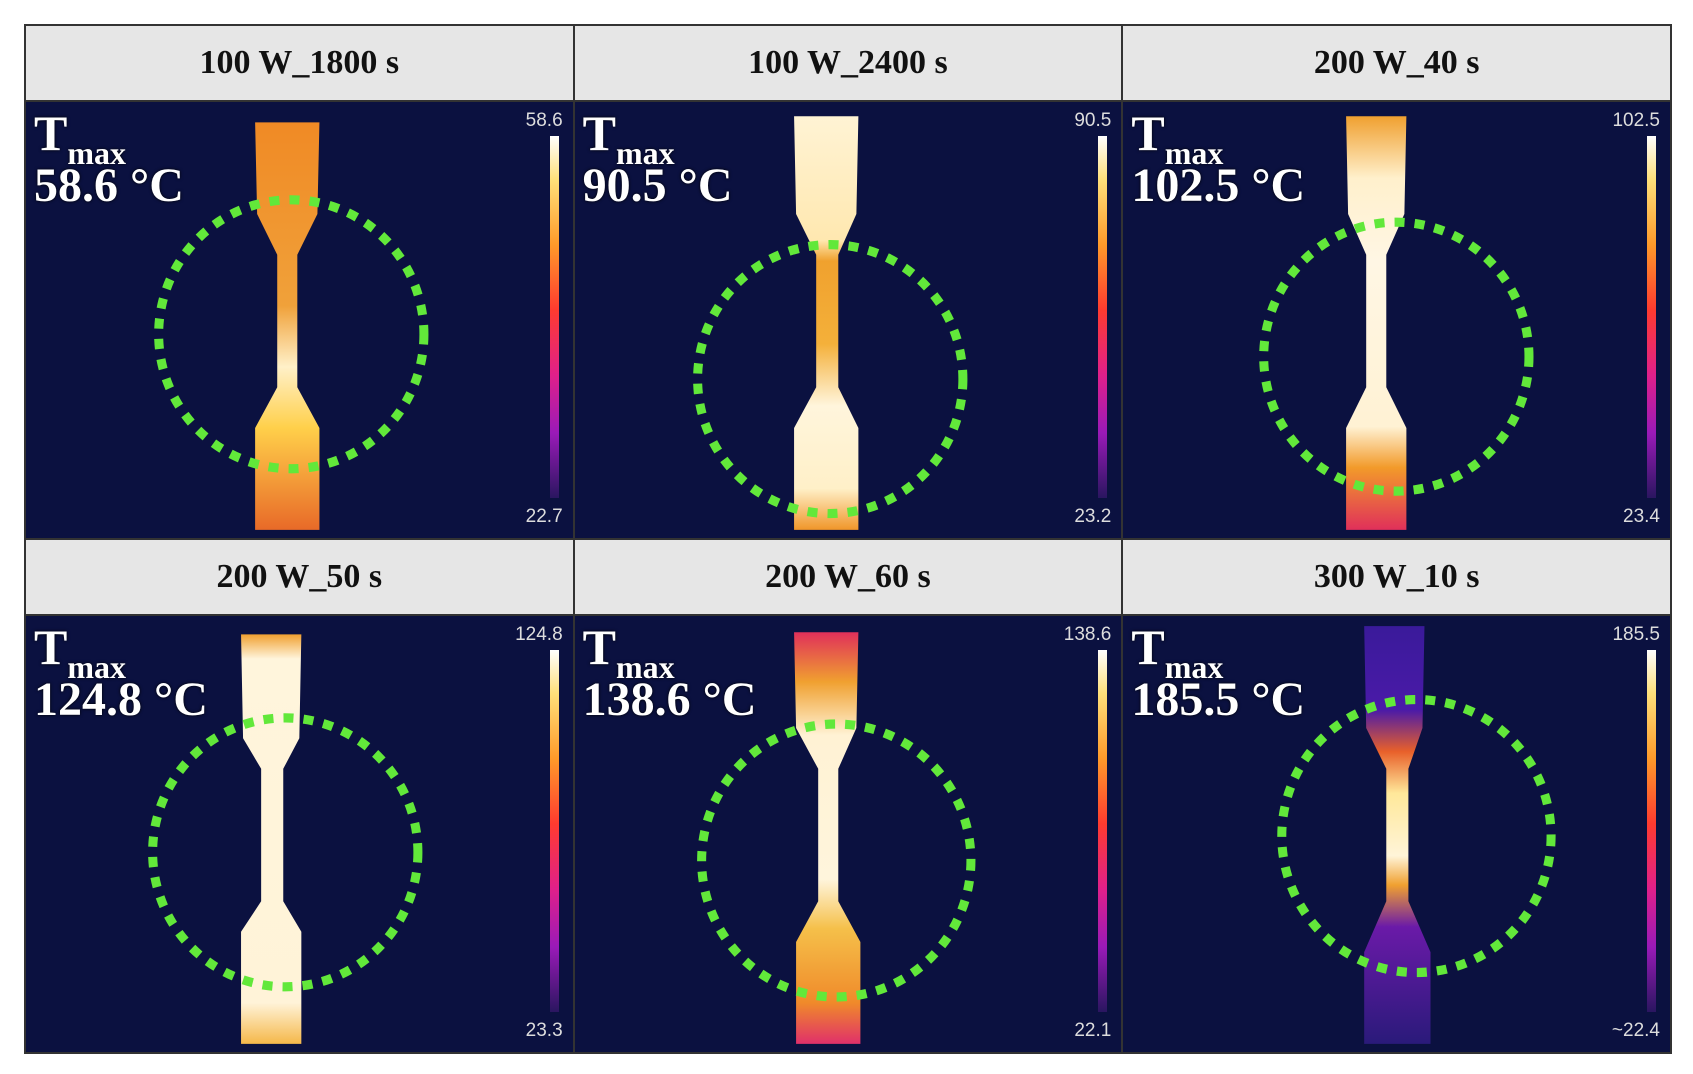 Image resolution: width=1693 pixels, height=1074 pixels. I want to click on panel-title: 100 W_1800 s, so click(299, 64).